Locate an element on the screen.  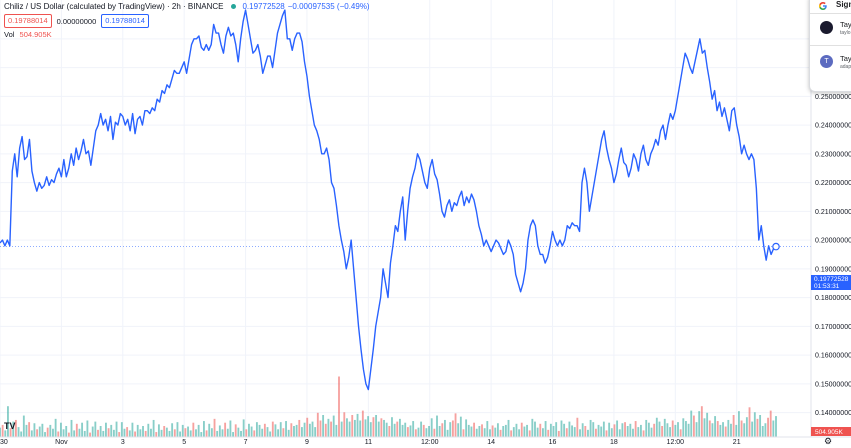
account-email: adap is located at coordinates (845, 67).